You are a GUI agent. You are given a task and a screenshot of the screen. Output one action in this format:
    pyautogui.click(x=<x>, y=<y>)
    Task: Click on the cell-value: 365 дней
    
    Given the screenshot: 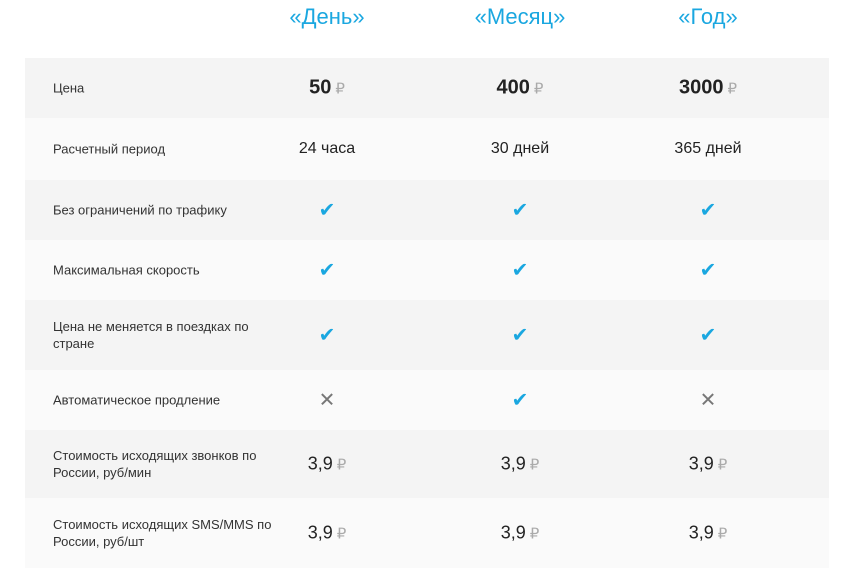 What is the action you would take?
    pyautogui.click(x=707, y=149)
    